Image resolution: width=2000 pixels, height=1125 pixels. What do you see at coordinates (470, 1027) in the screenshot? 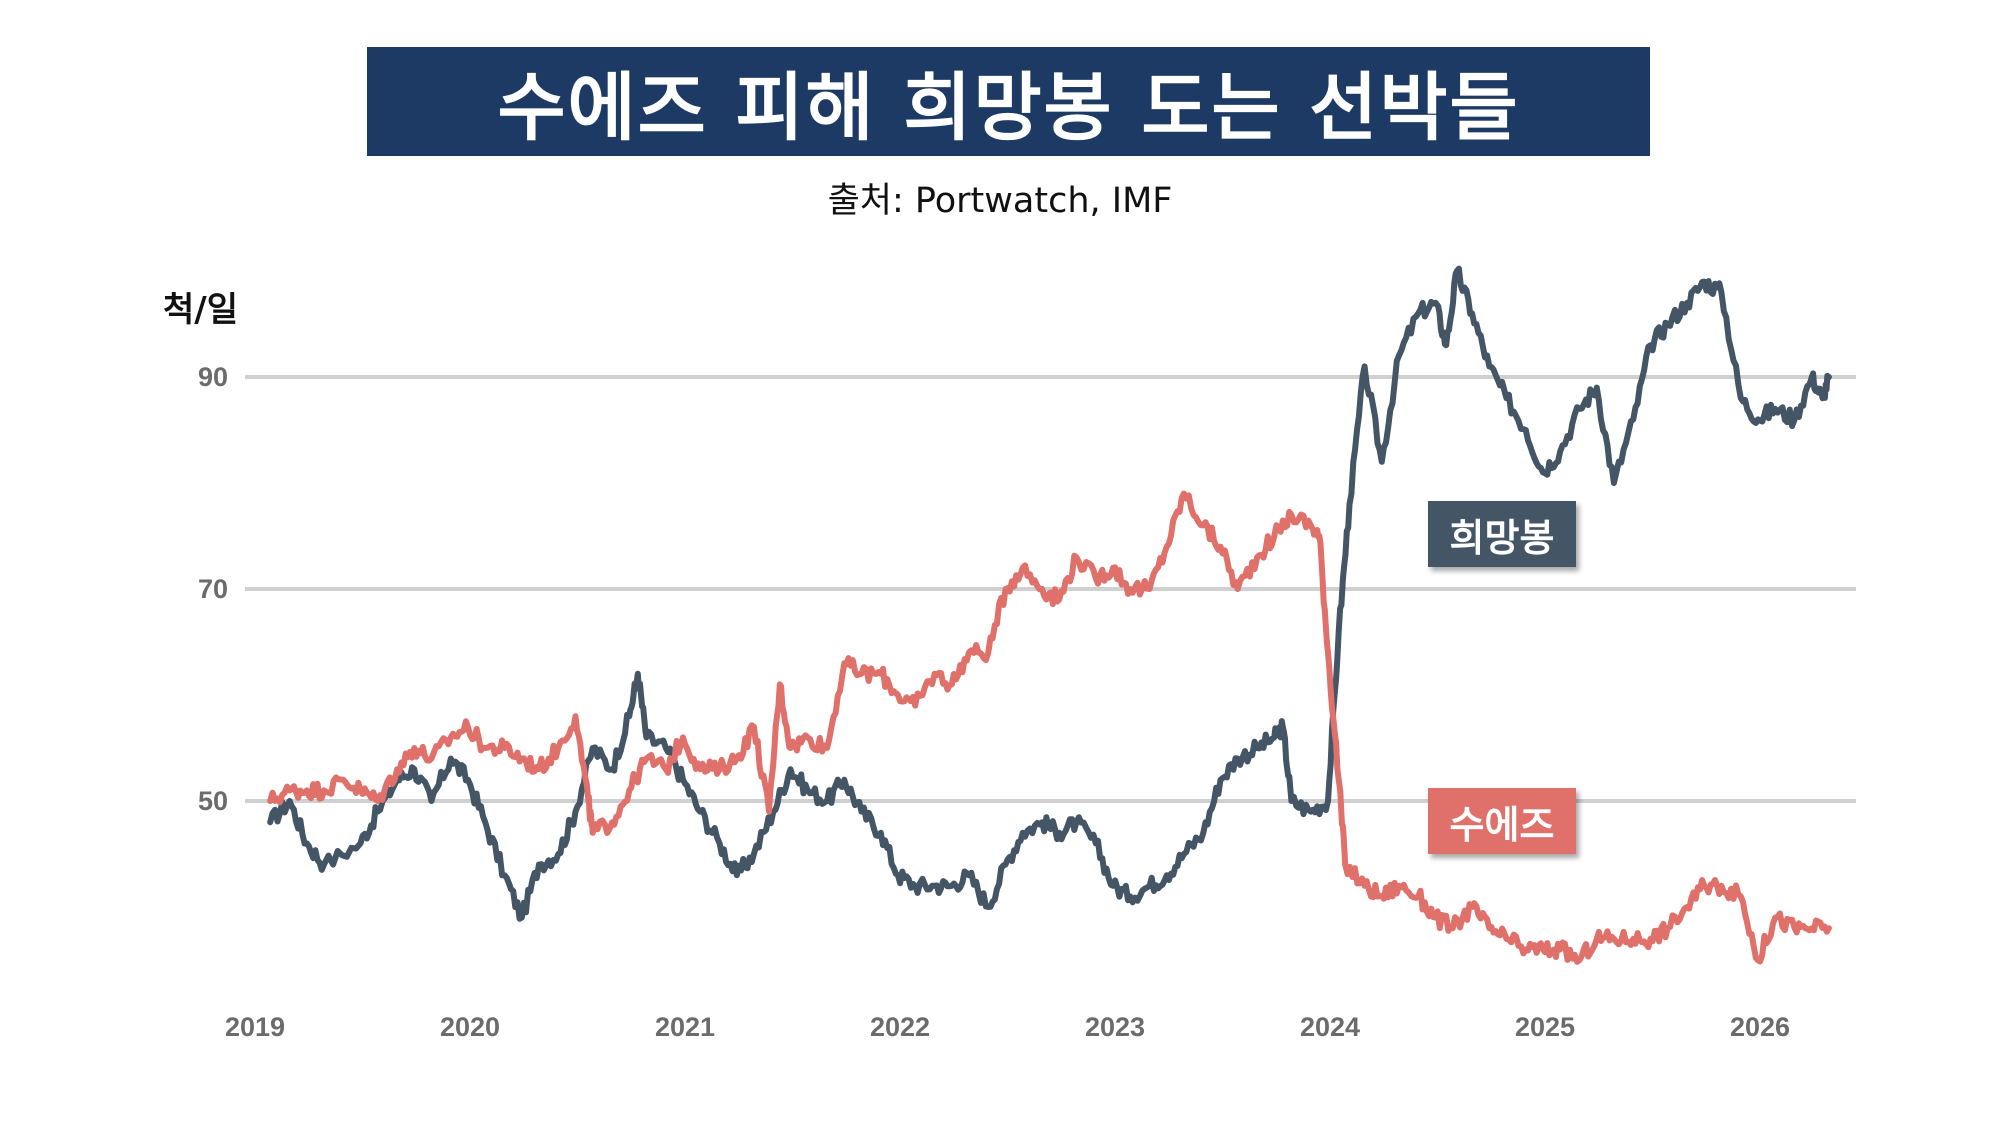
I see `x-tick-label: 2020` at bounding box center [470, 1027].